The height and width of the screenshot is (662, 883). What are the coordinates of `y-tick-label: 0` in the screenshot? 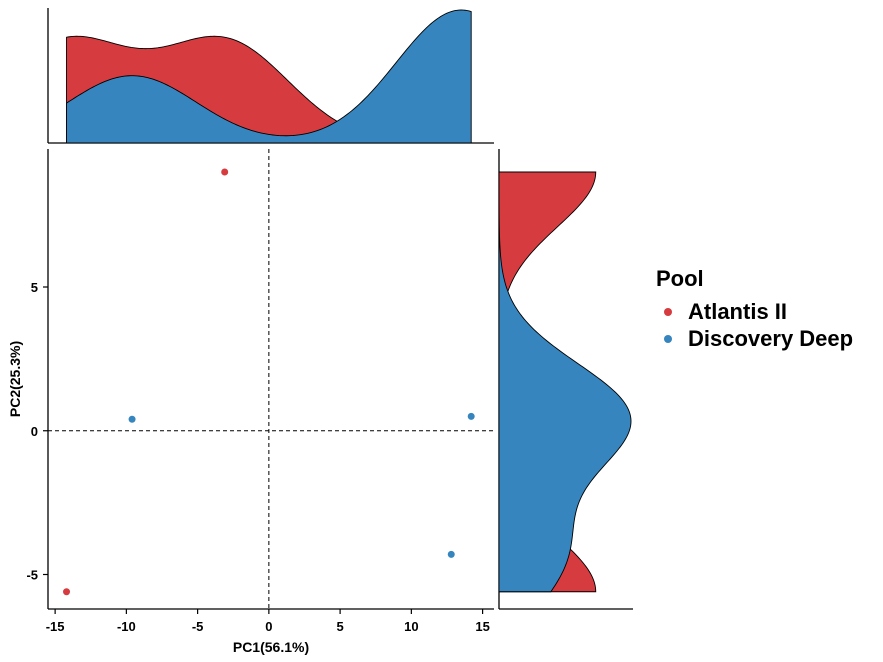 It's located at (34, 431).